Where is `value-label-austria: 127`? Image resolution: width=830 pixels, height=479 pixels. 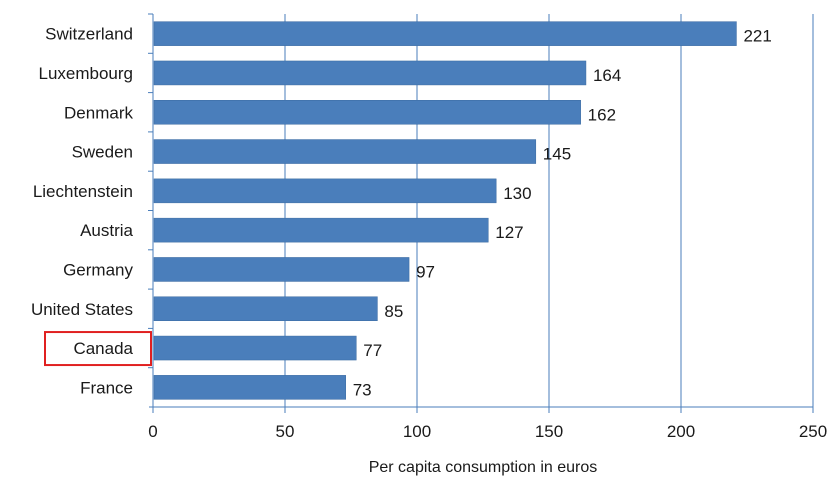
value-label-austria: 127 is located at coordinates (509, 232).